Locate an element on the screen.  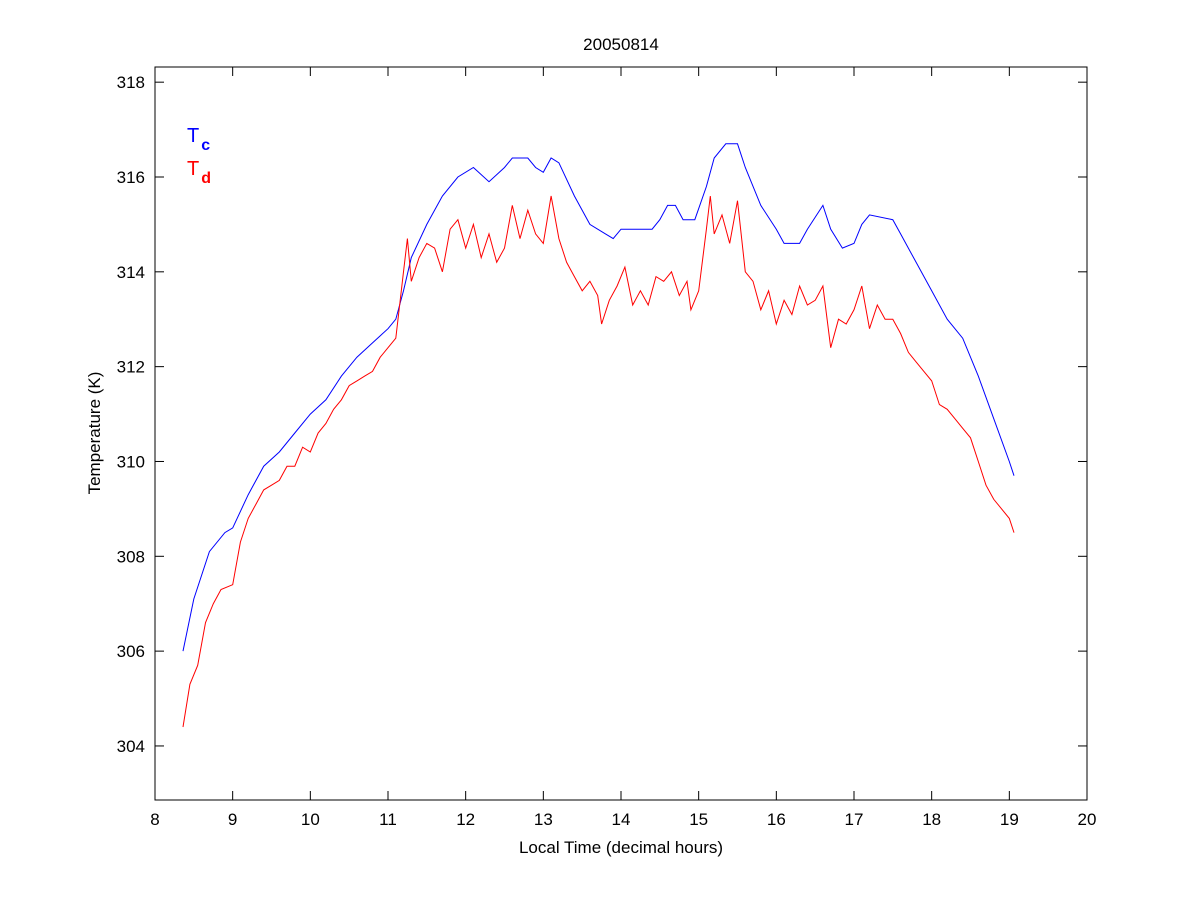
y-tick-label: 310 is located at coordinates (131, 461).